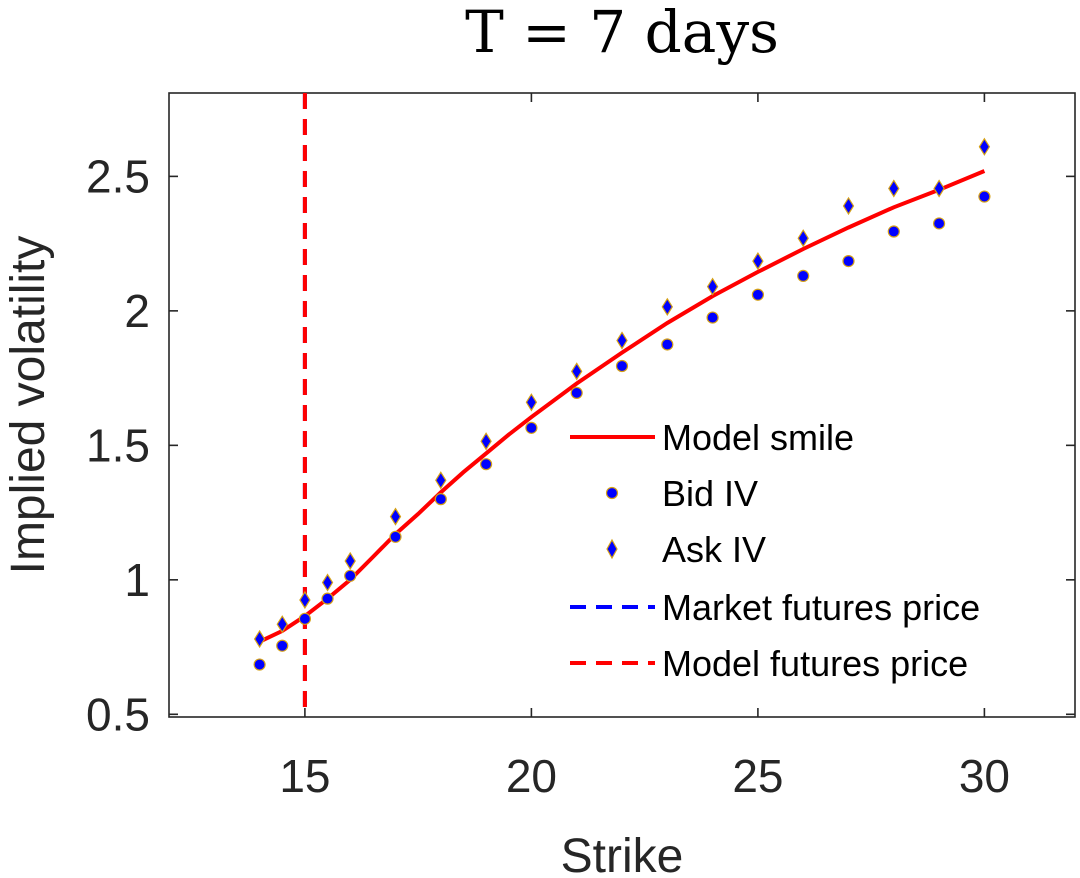 The height and width of the screenshot is (878, 1080). I want to click on legend-ask-iv-label: Ask IV, so click(714, 549).